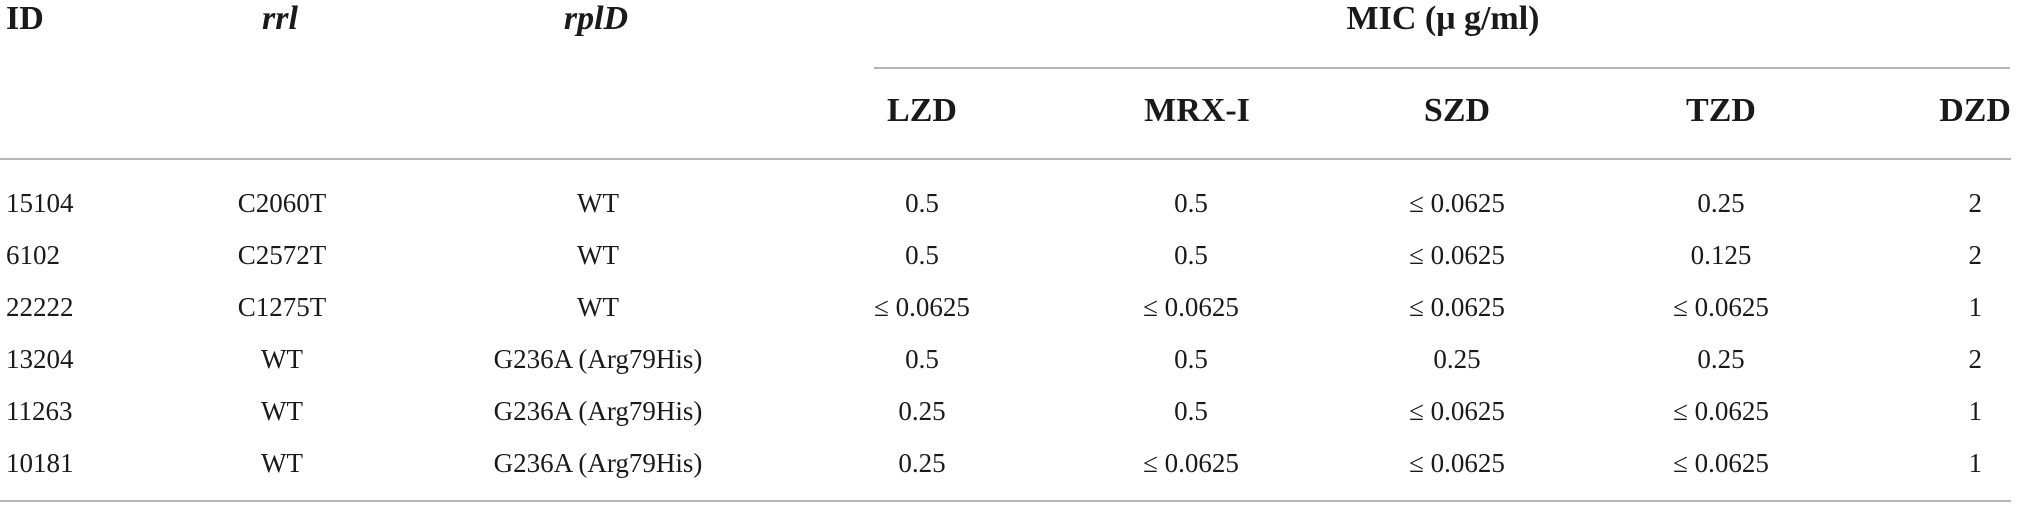 The height and width of the screenshot is (508, 2019). Describe the element at coordinates (1197, 110) in the screenshot. I see `header-mrx: MRX-I` at that location.